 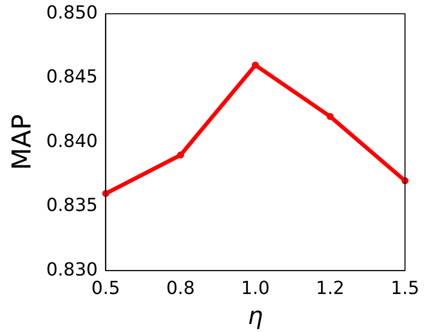 What do you see at coordinates (255, 316) in the screenshot?
I see `x-axis-title: η` at bounding box center [255, 316].